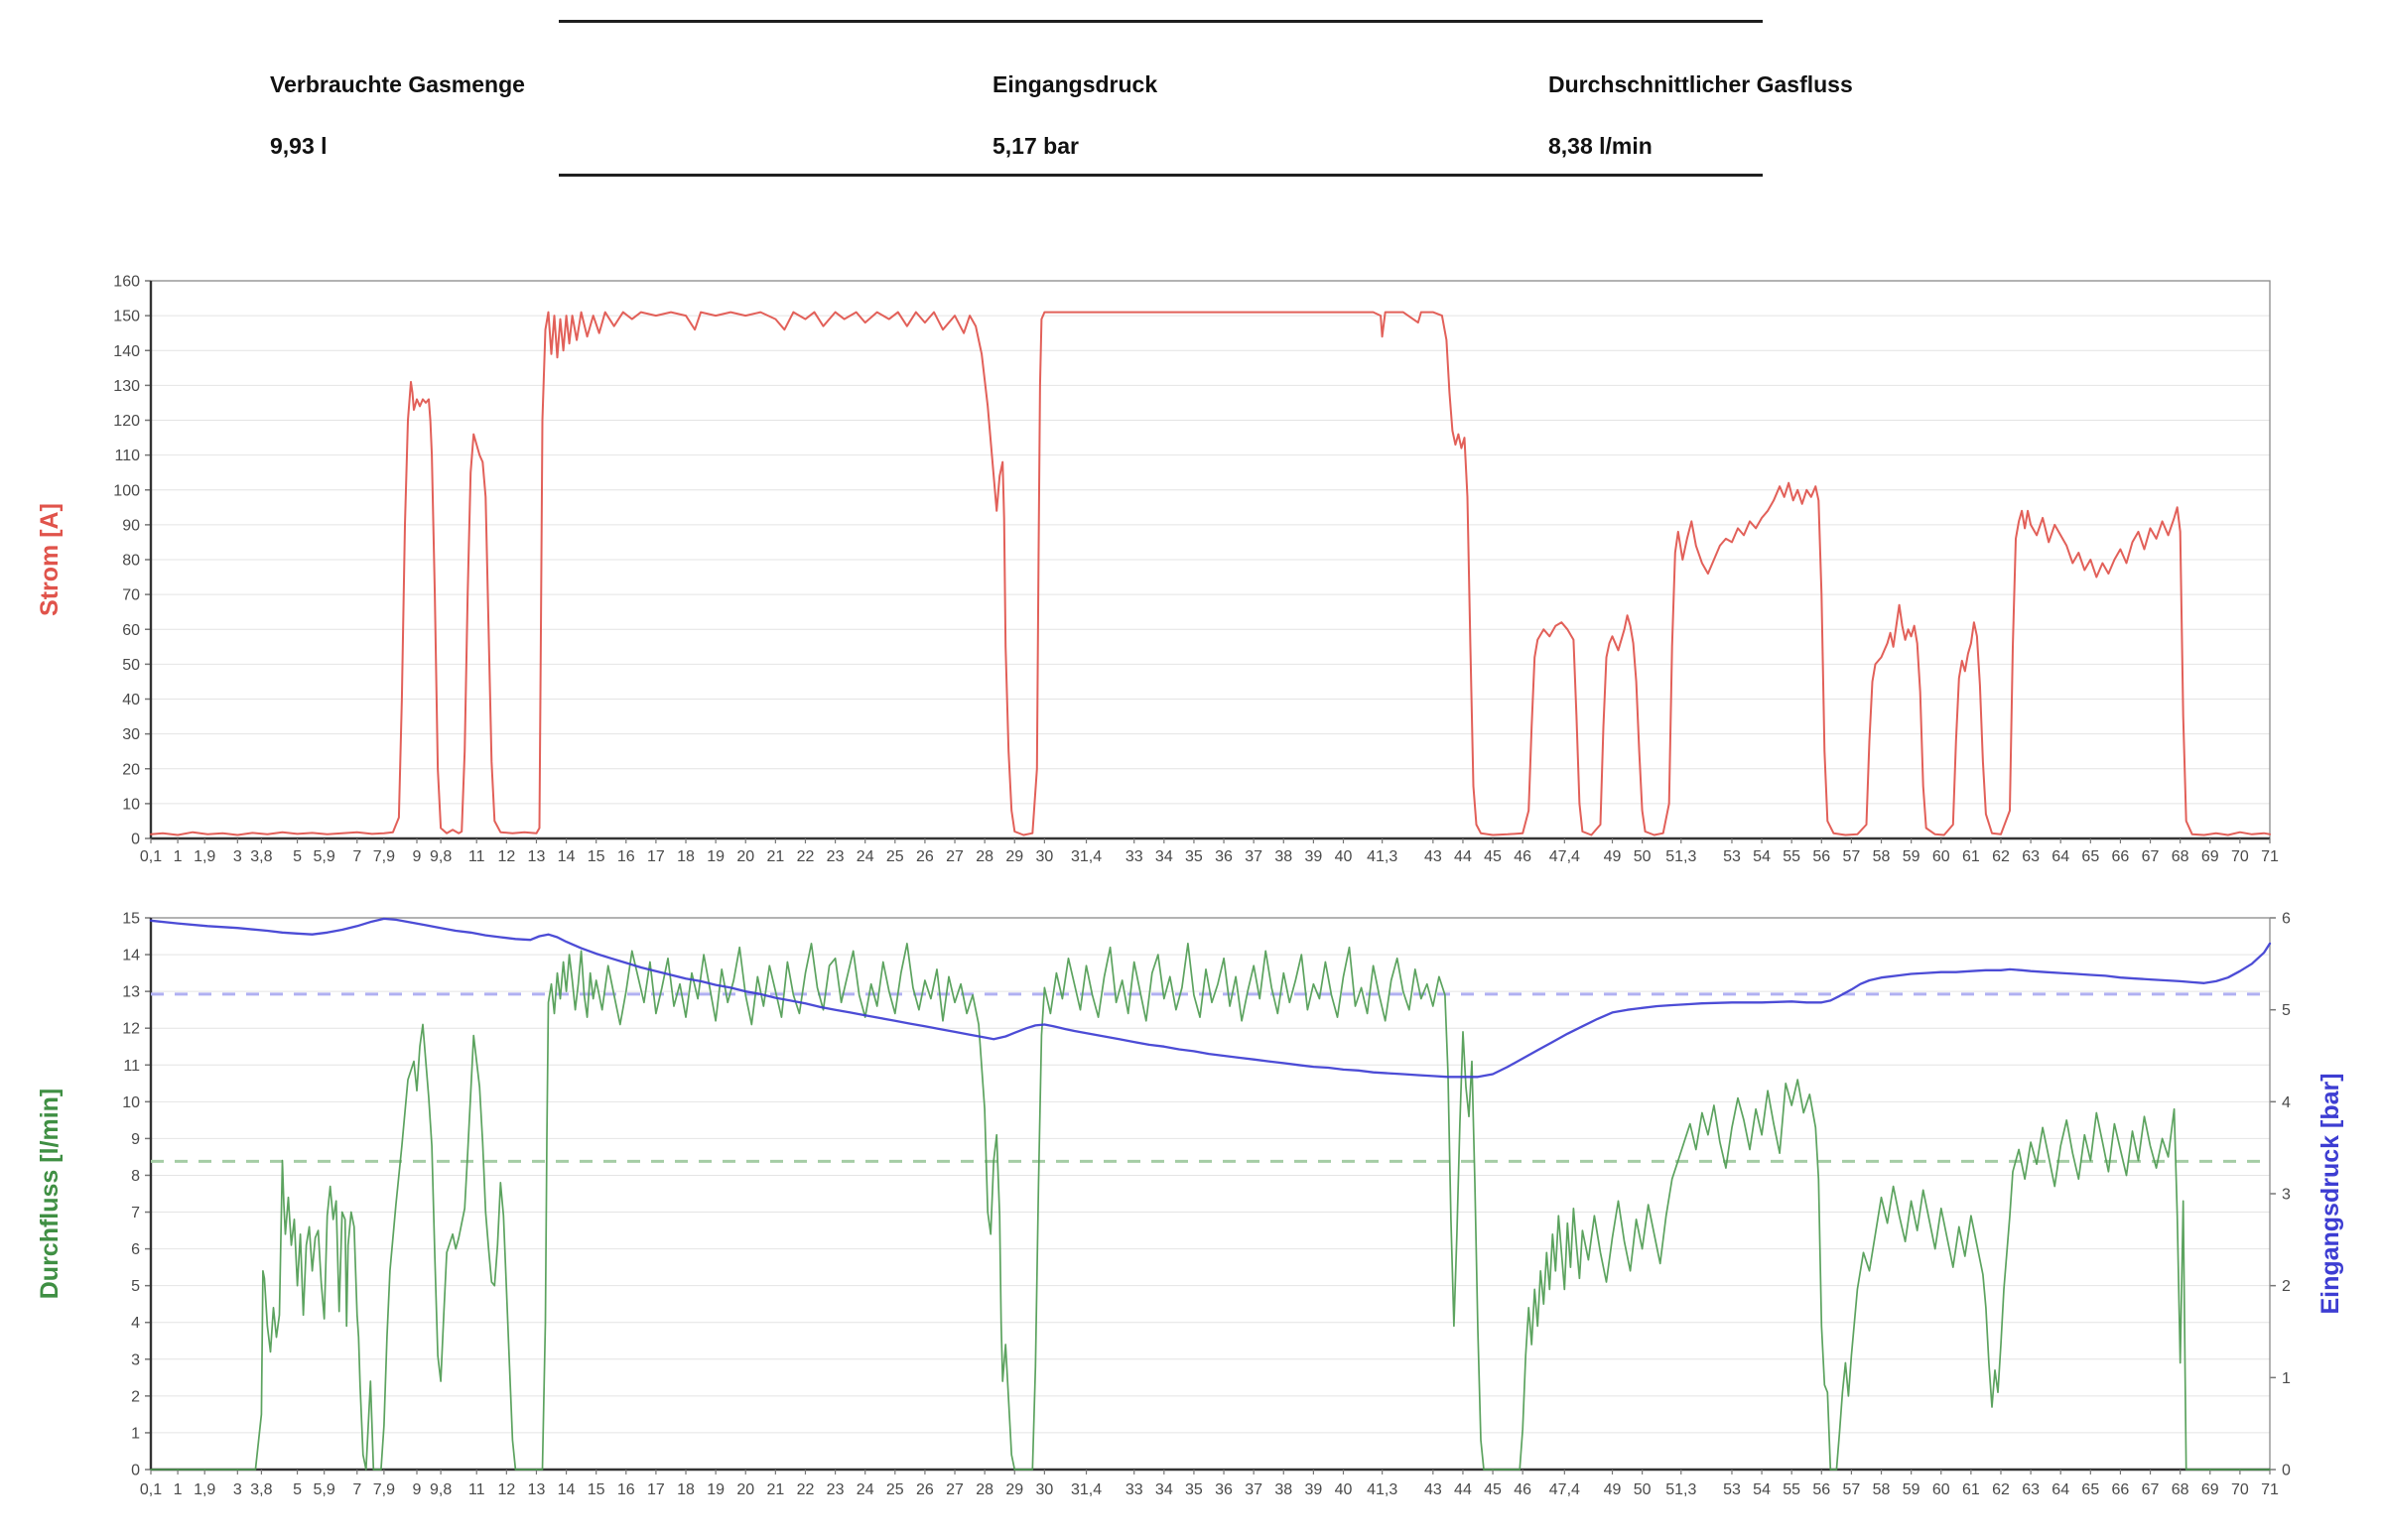 Image resolution: width=2382 pixels, height=1540 pixels. What do you see at coordinates (261, 1489) in the screenshot?
I see `svg-text: 3,8` at bounding box center [261, 1489].